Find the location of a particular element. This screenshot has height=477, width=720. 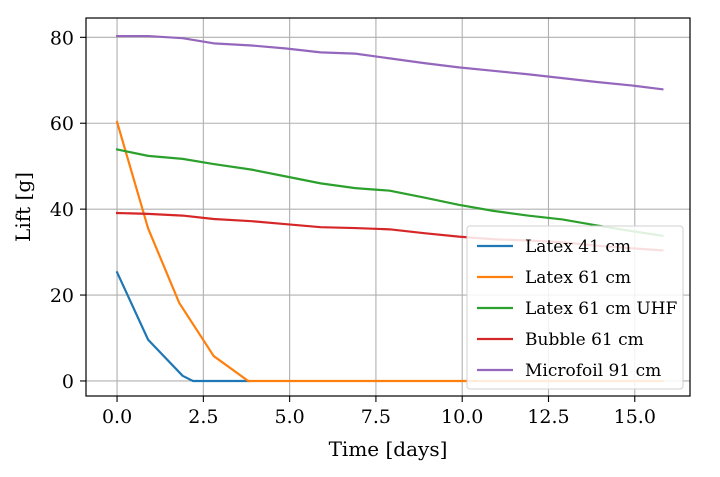

y-tick-label: 40 is located at coordinates (62, 210).